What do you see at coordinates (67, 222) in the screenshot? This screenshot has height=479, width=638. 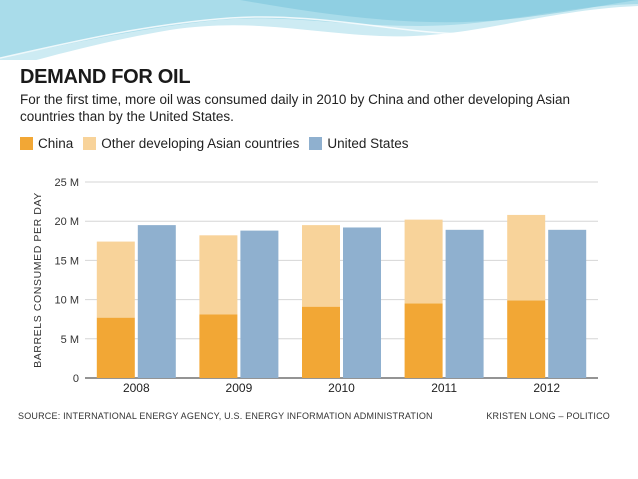 I see `y-tick-label: 20 M` at bounding box center [67, 222].